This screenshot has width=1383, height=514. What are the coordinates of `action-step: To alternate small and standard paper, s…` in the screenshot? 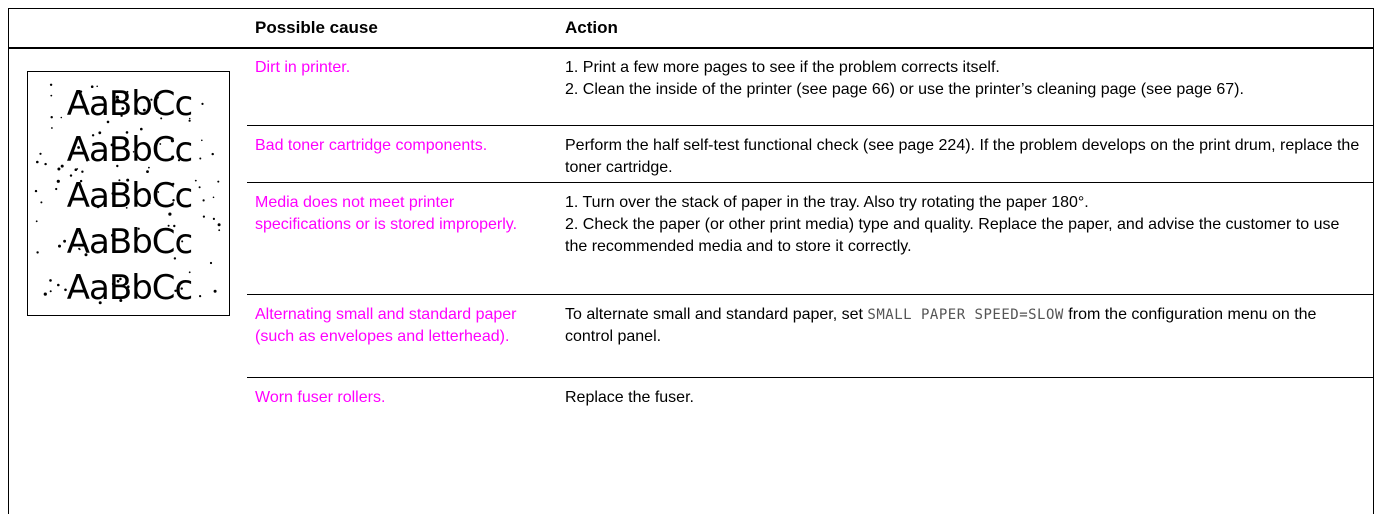 It's located at (965, 326).